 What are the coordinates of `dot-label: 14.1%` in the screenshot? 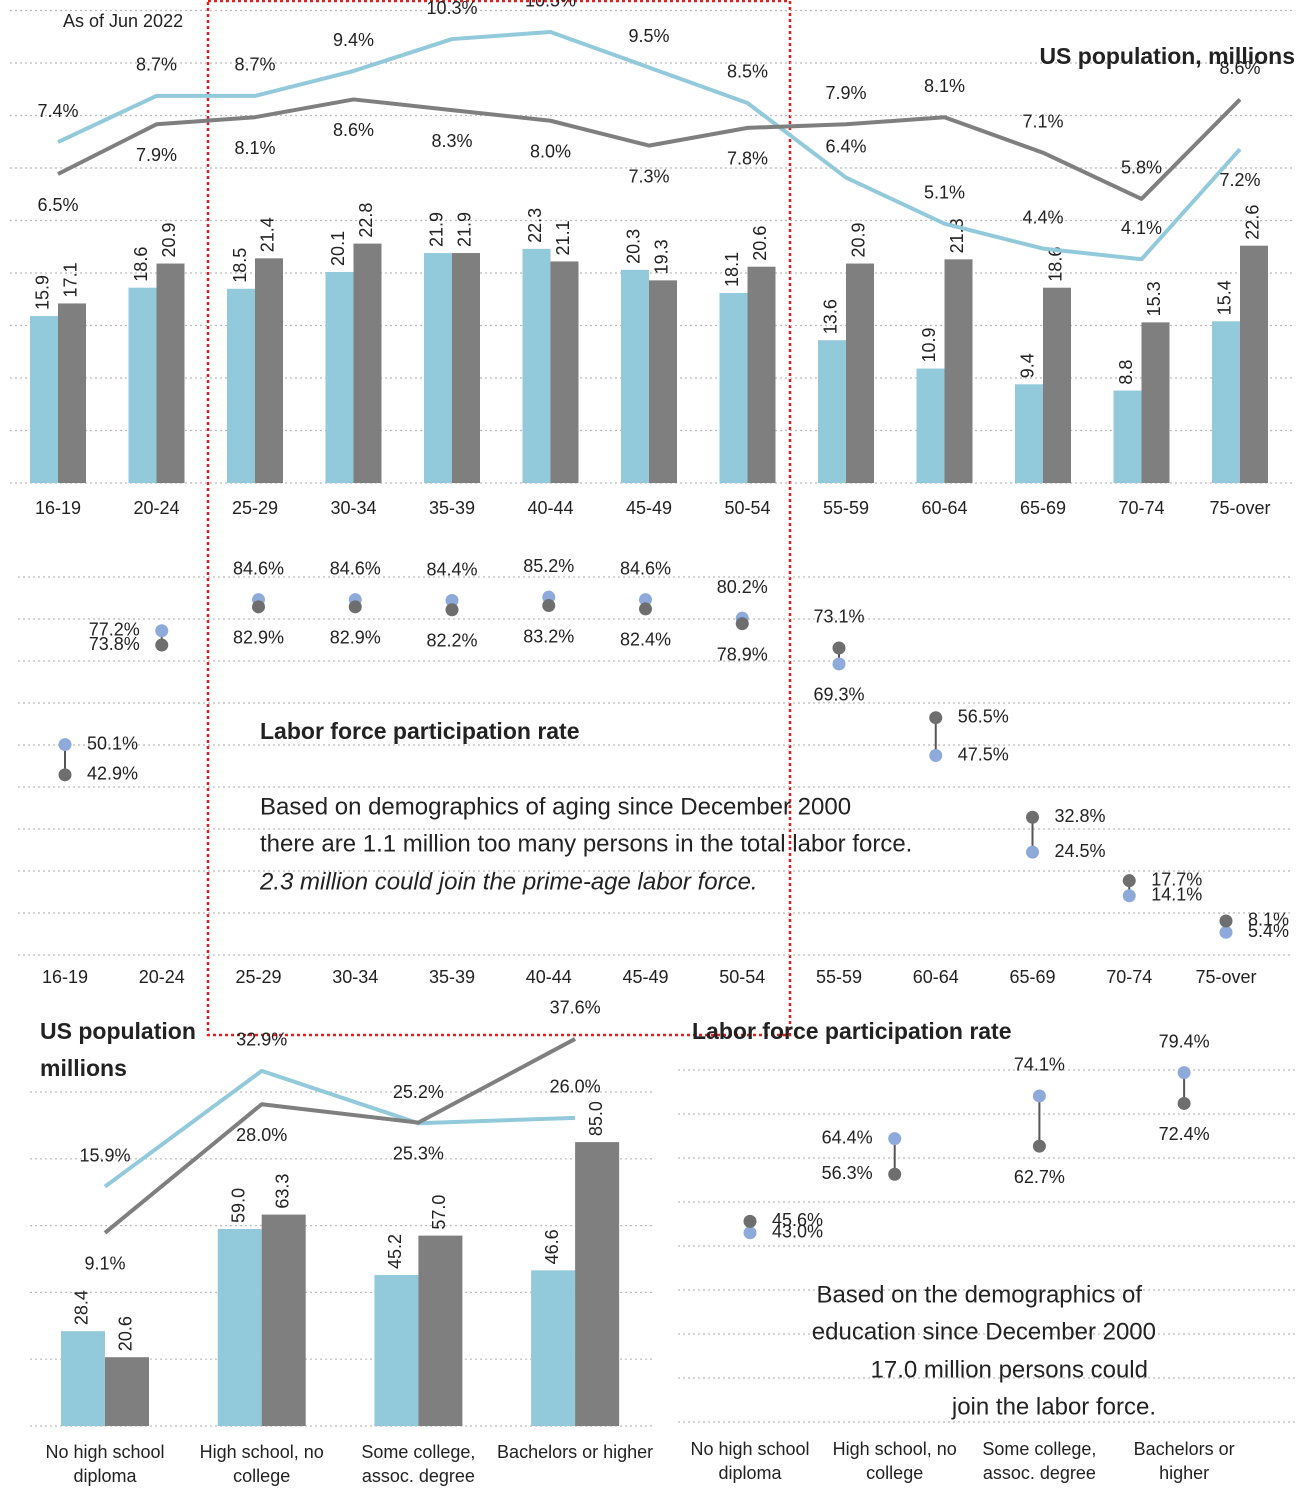 It's located at (1176, 895).